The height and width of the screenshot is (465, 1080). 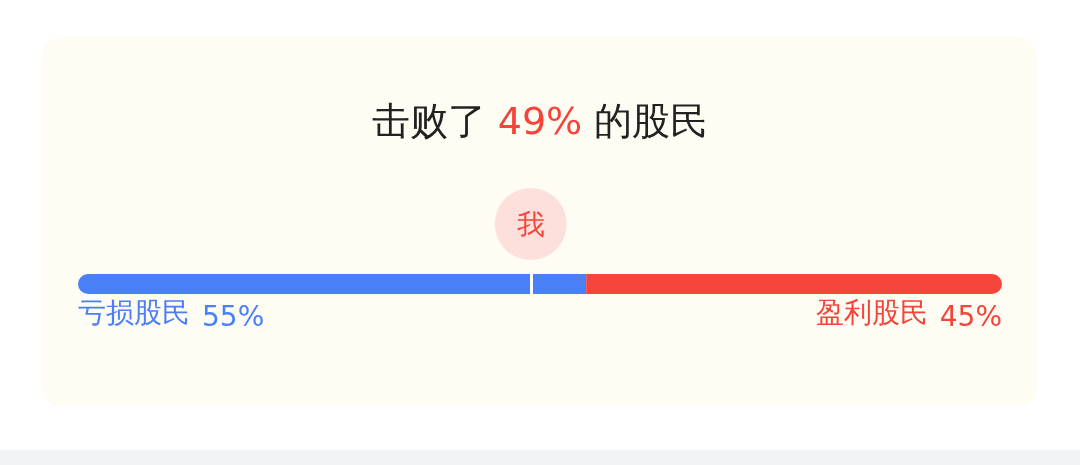 I want to click on series-label: 亏损股民, so click(x=134, y=312).